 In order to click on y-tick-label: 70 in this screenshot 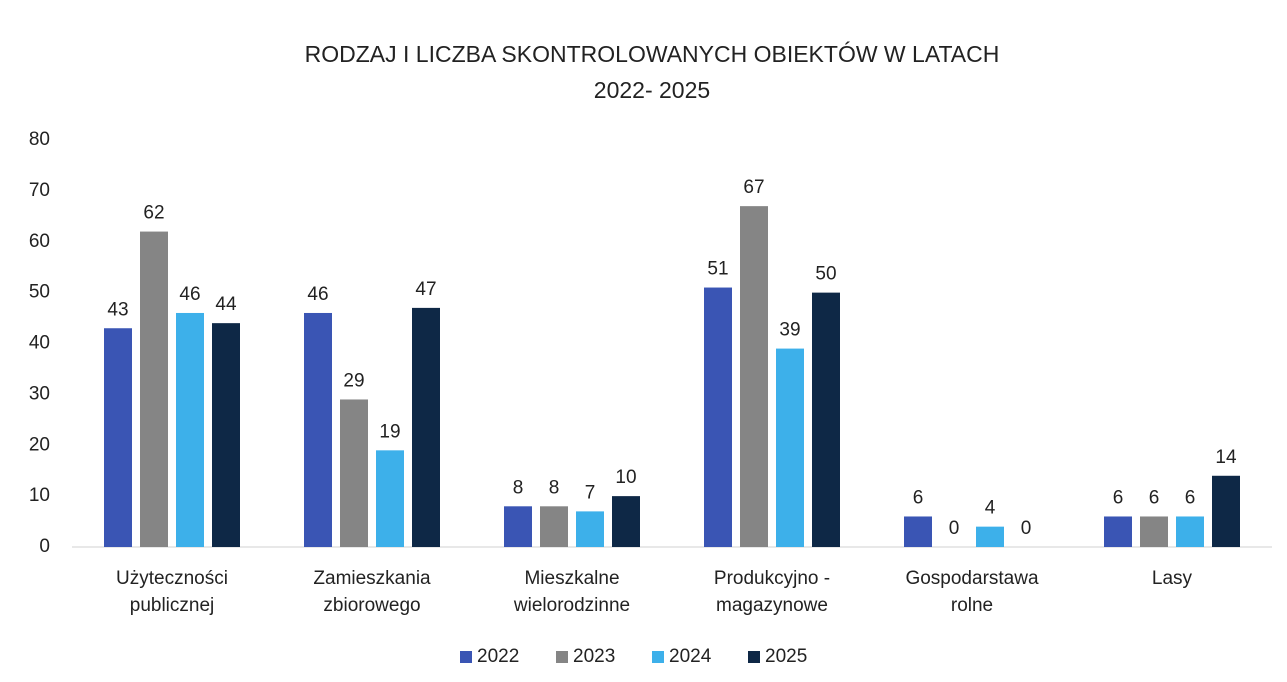, I will do `click(39, 190)`.